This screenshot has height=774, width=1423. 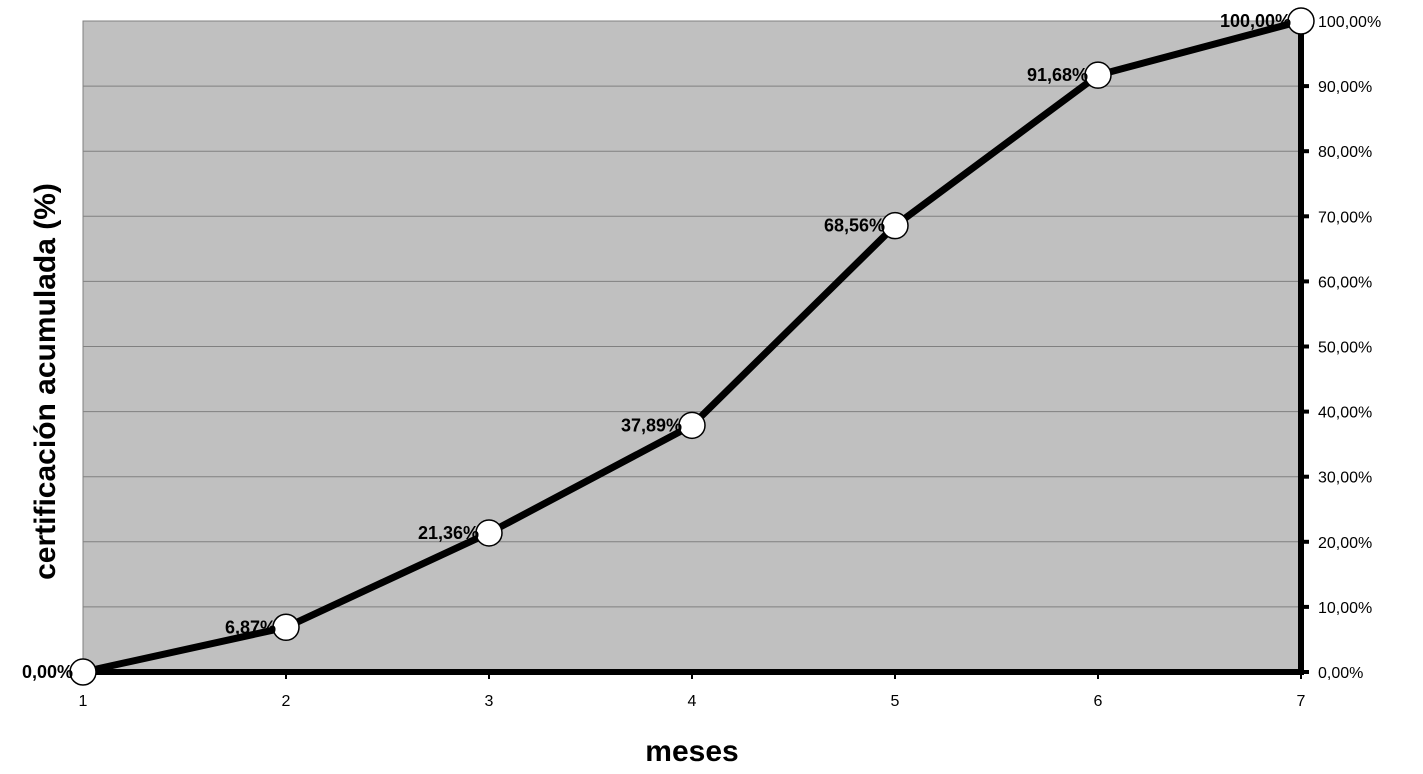 What do you see at coordinates (1345, 608) in the screenshot?
I see `y-tick-label-1: 10,00%` at bounding box center [1345, 608].